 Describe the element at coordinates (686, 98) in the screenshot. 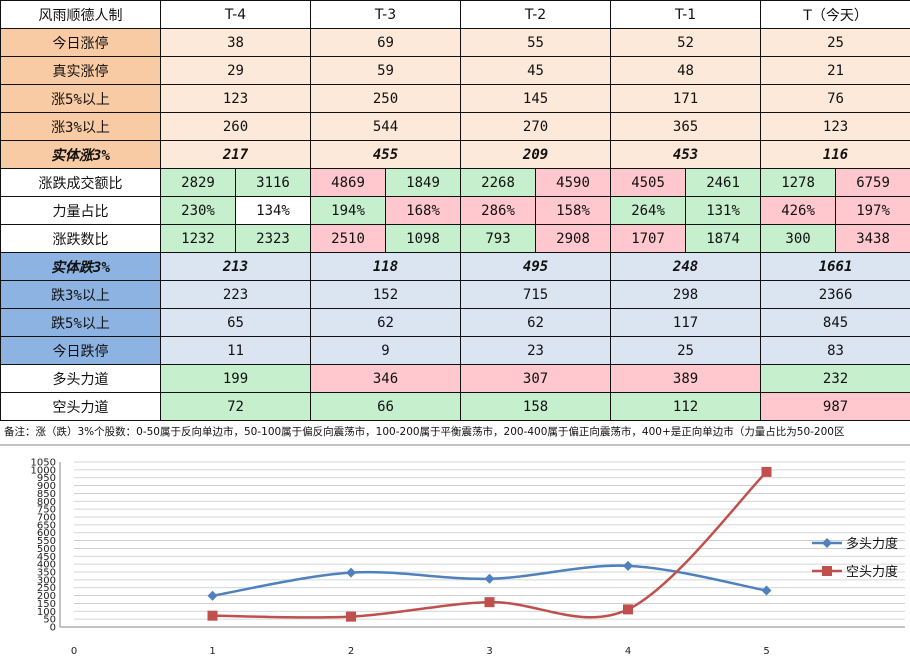

I see `table-cell: 171` at that location.